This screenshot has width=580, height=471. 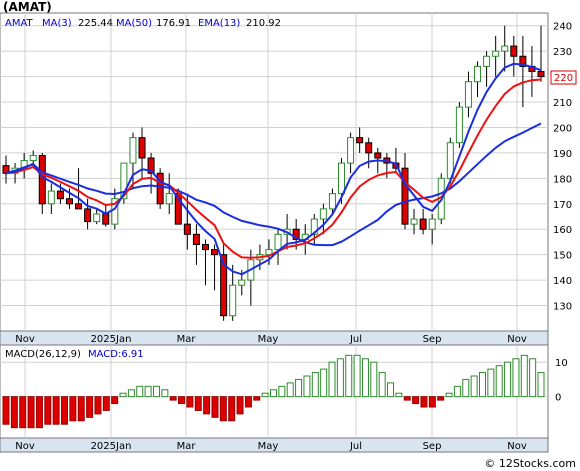 I want to click on macd-y-tick: 0, so click(x=558, y=398).